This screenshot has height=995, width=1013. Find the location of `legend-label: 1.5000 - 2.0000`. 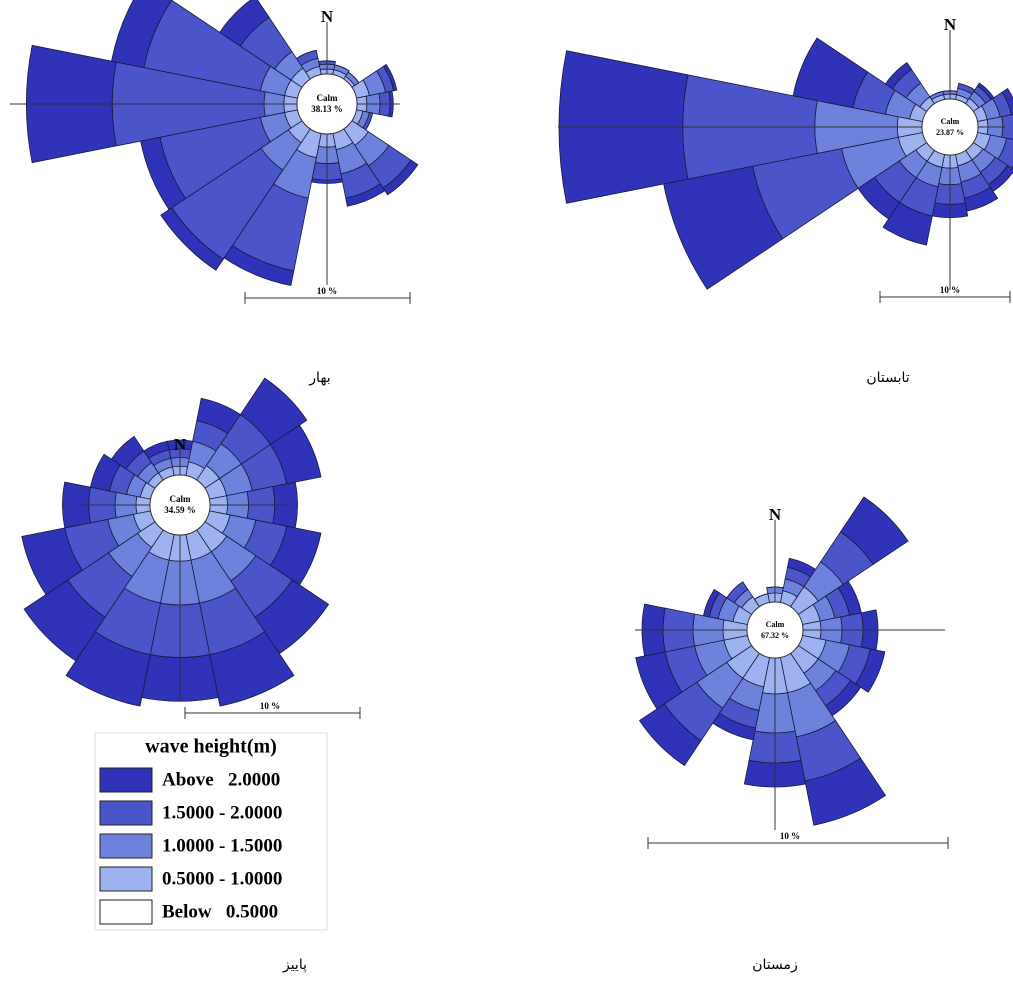

legend-label: 1.5000 - 2.0000 is located at coordinates (222, 812).